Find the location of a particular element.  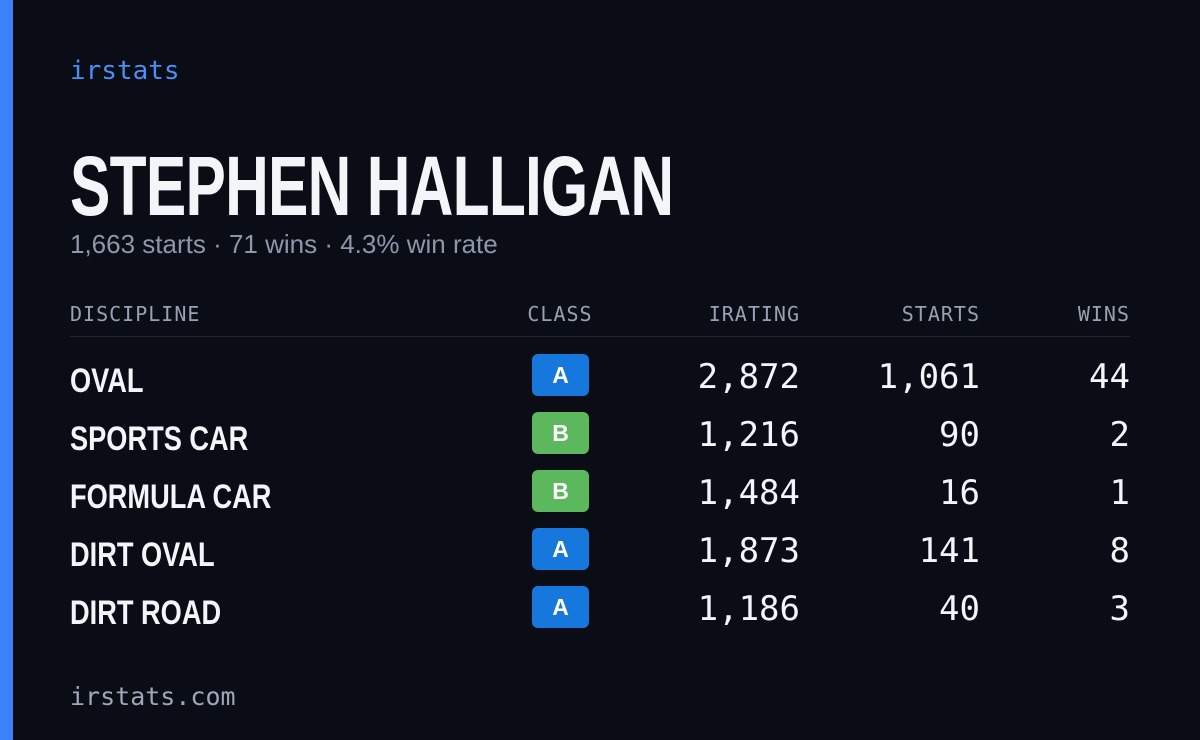

wins: 44 is located at coordinates (1109, 377).